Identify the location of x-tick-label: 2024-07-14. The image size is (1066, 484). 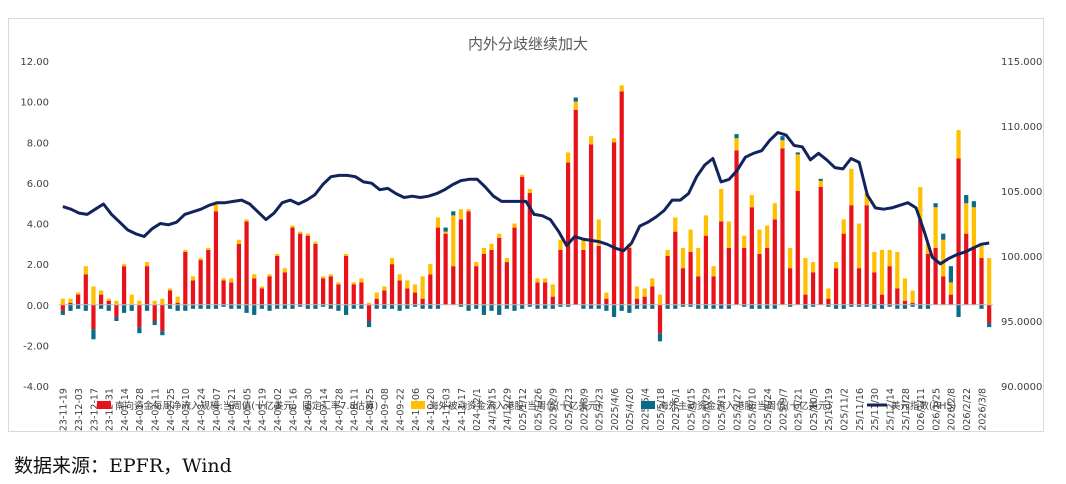
(324, 409).